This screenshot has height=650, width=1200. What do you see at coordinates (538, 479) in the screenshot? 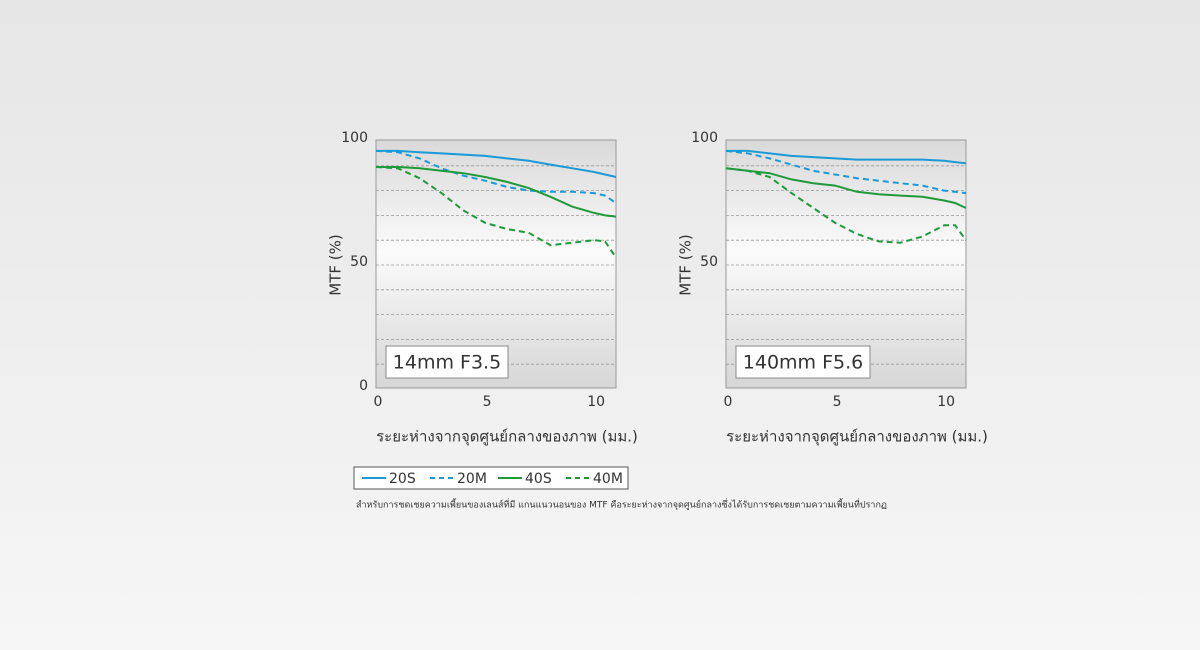
I see `legend-label: 40S` at bounding box center [538, 479].